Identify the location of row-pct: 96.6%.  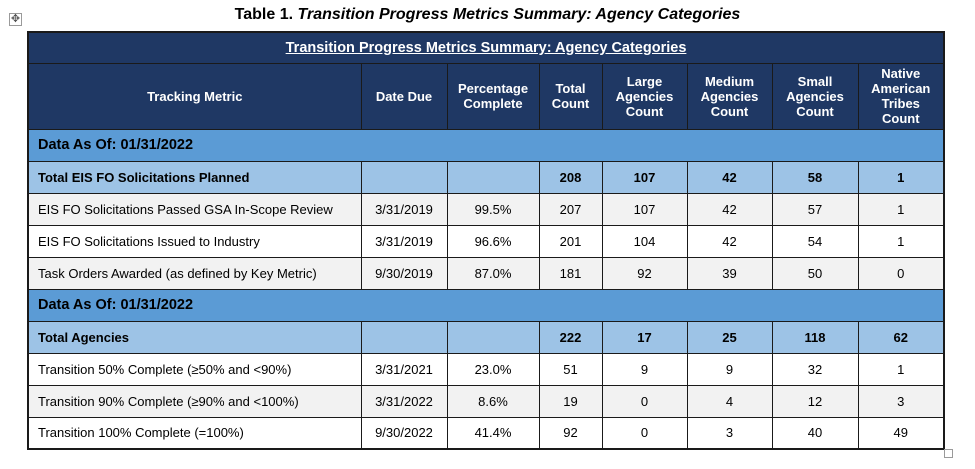
(493, 241).